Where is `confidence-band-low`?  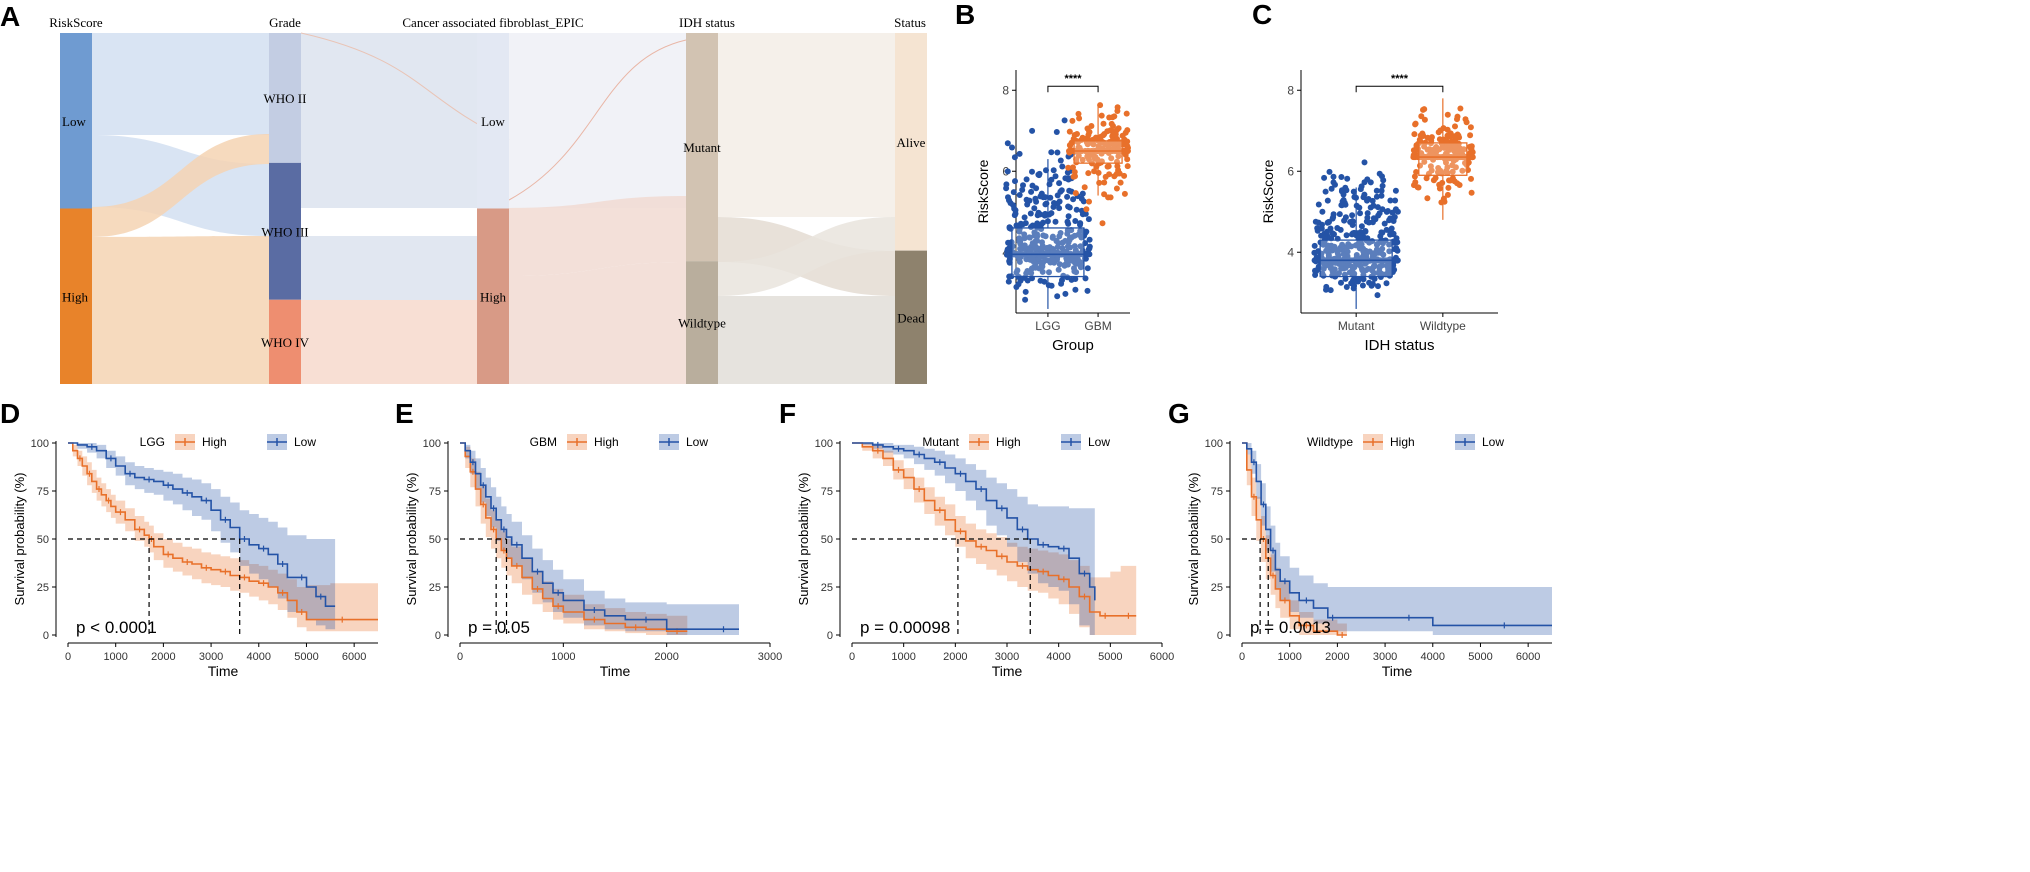
confidence-band-low is located at coordinates (202, 536).